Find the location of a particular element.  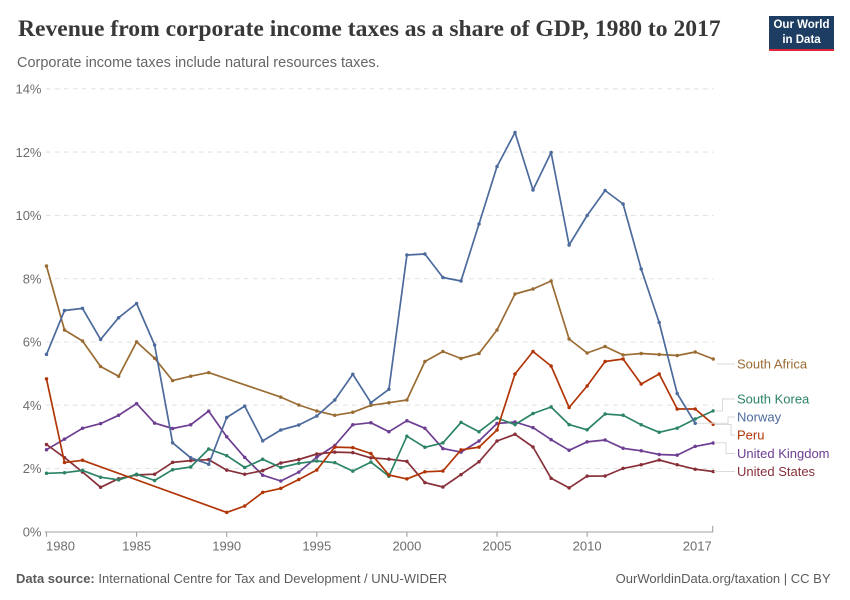

svg-text: 8% is located at coordinates (32, 278).